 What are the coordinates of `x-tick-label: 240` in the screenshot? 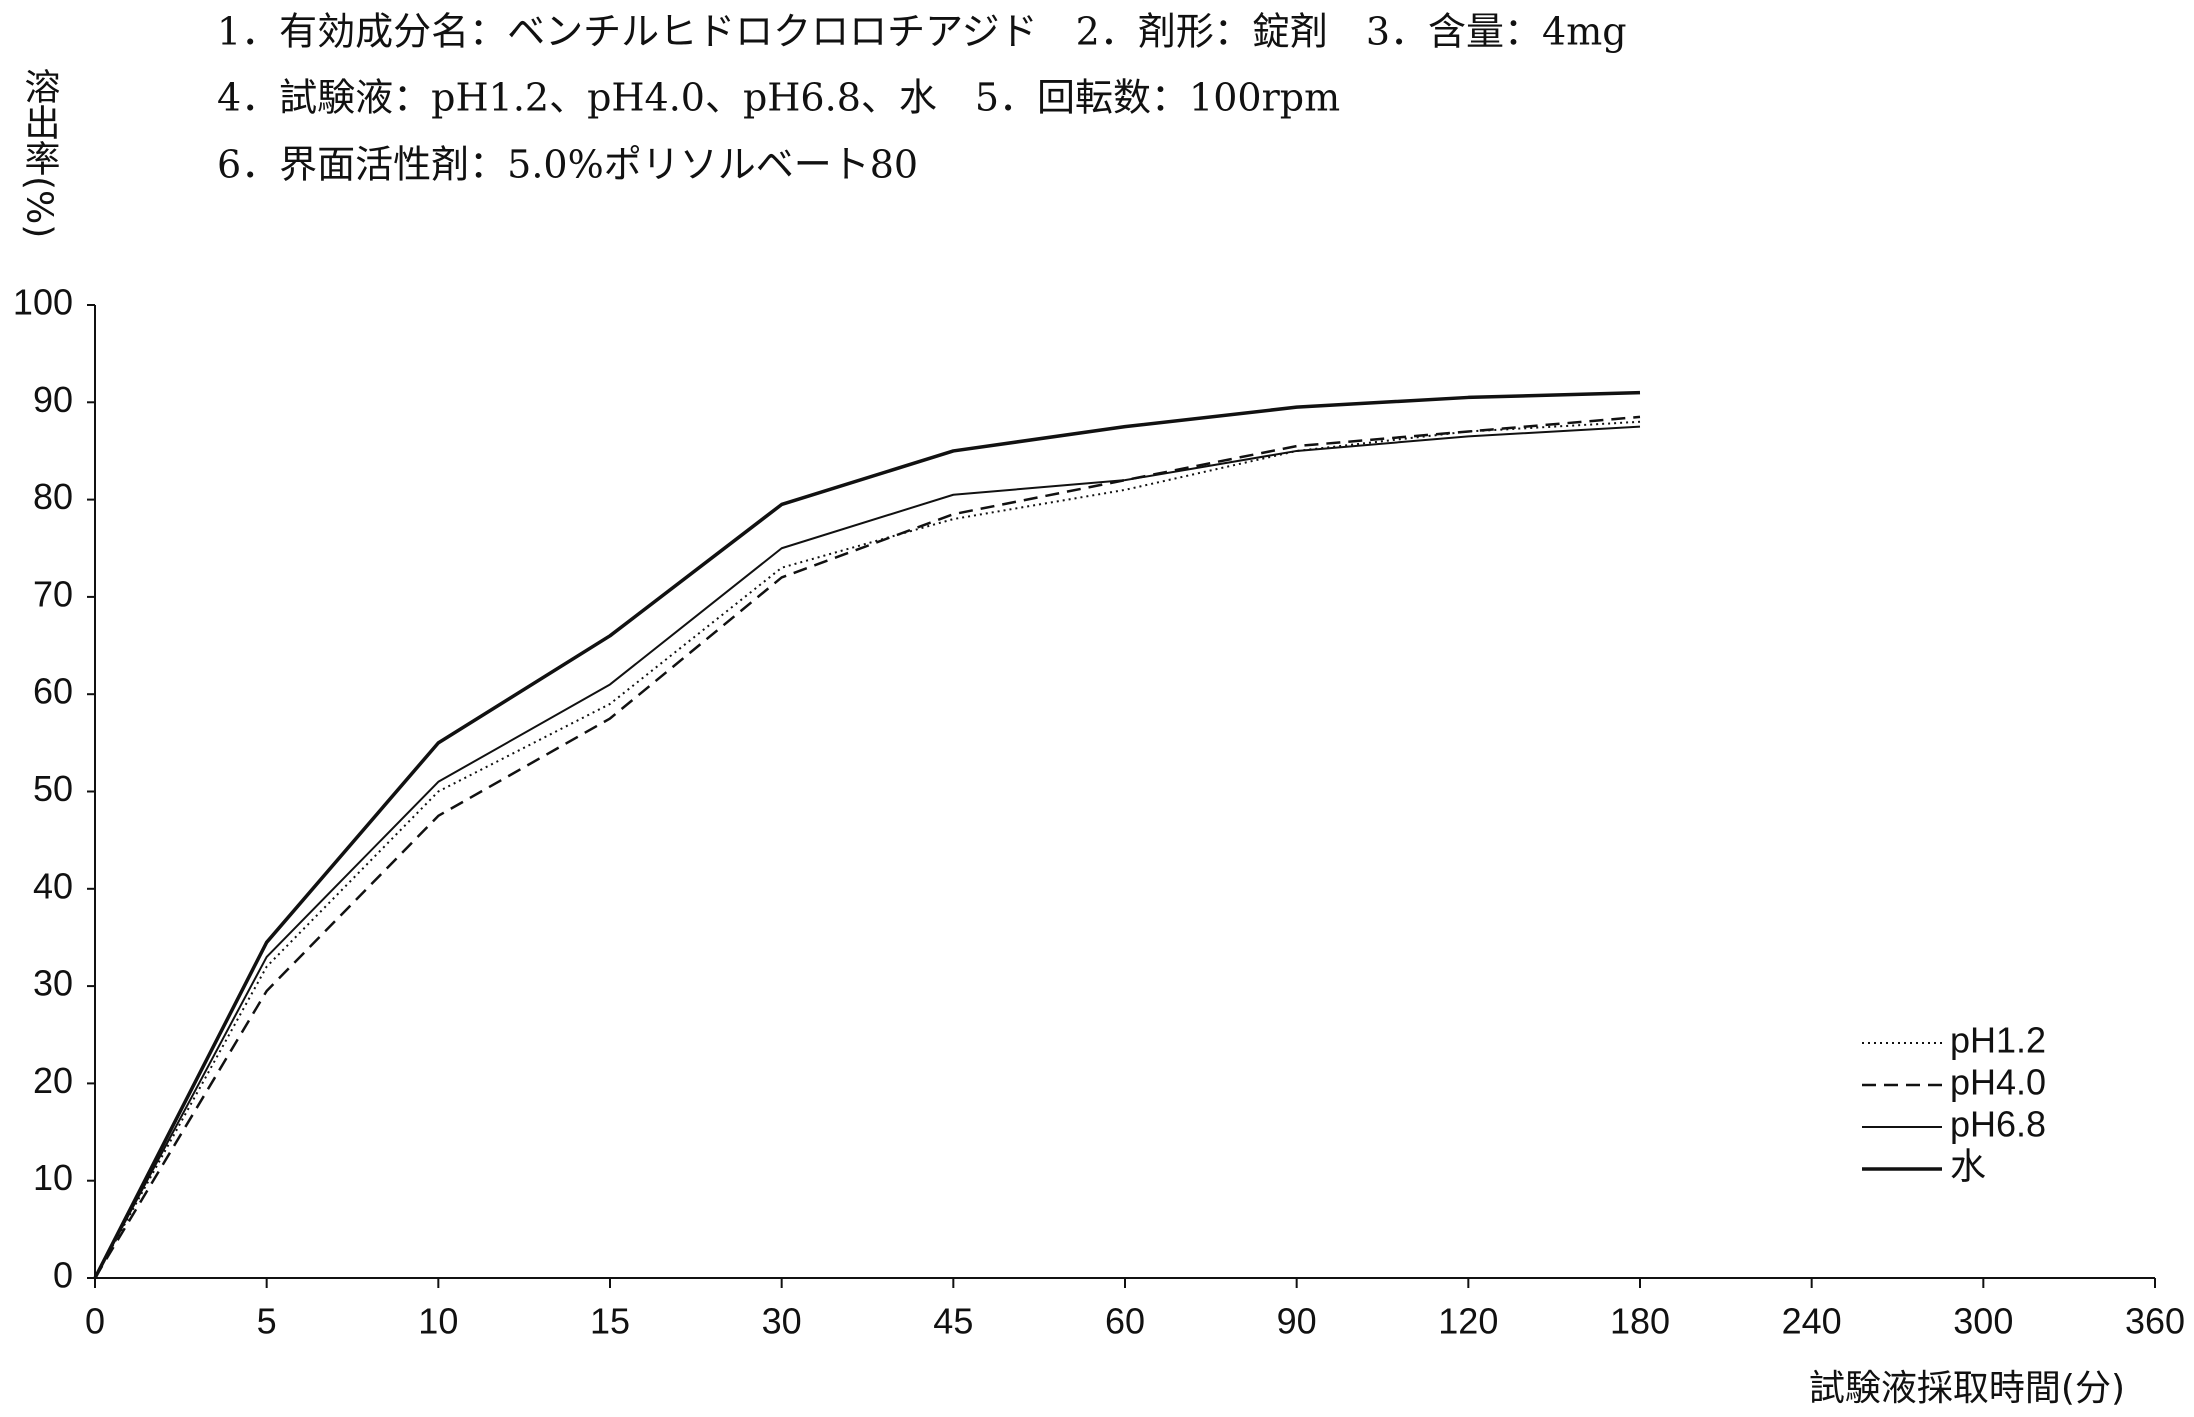 It's located at (1812, 1321).